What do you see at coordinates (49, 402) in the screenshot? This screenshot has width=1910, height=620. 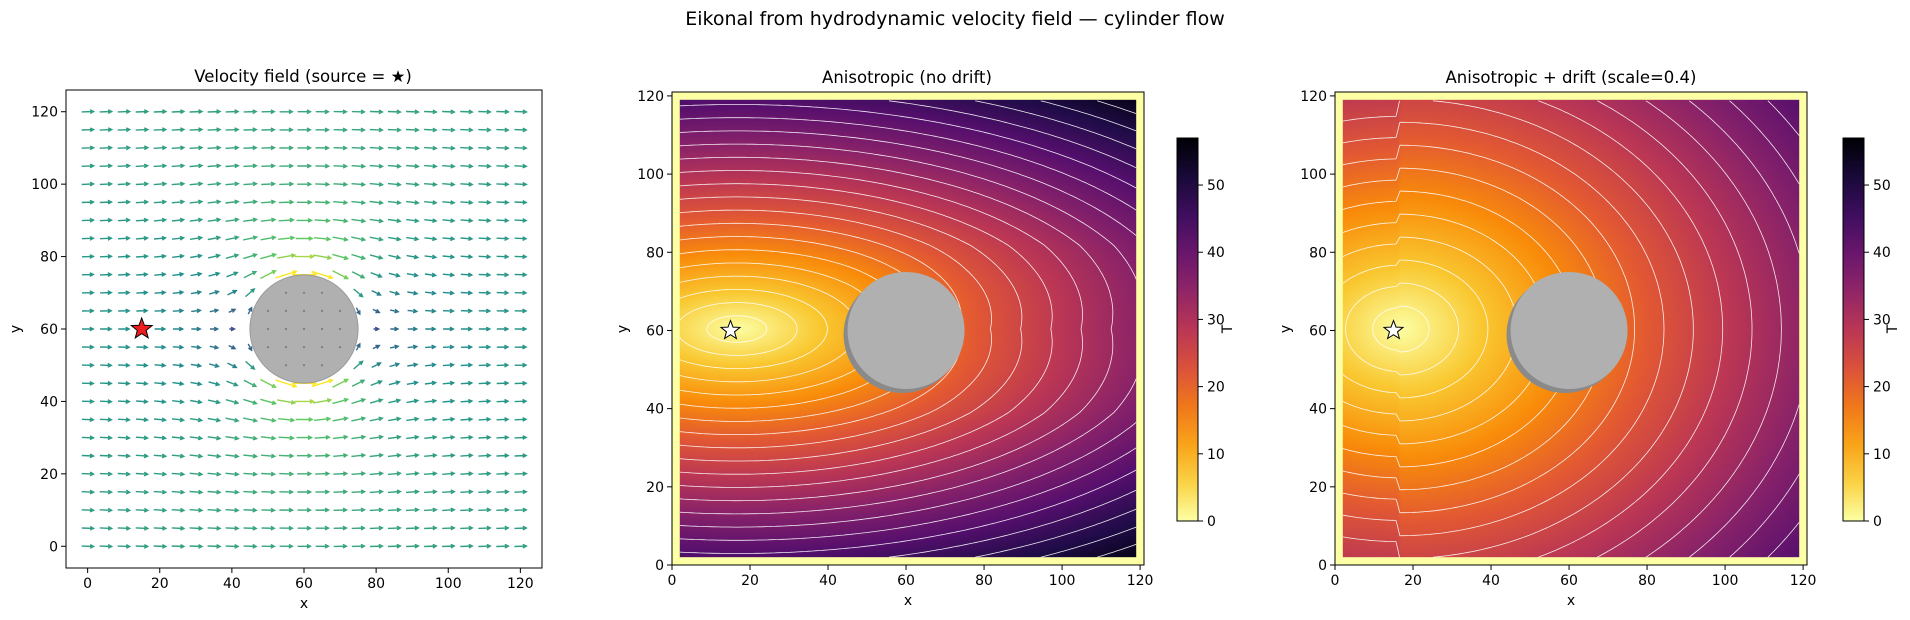 I see `y-tick-label: 40` at bounding box center [49, 402].